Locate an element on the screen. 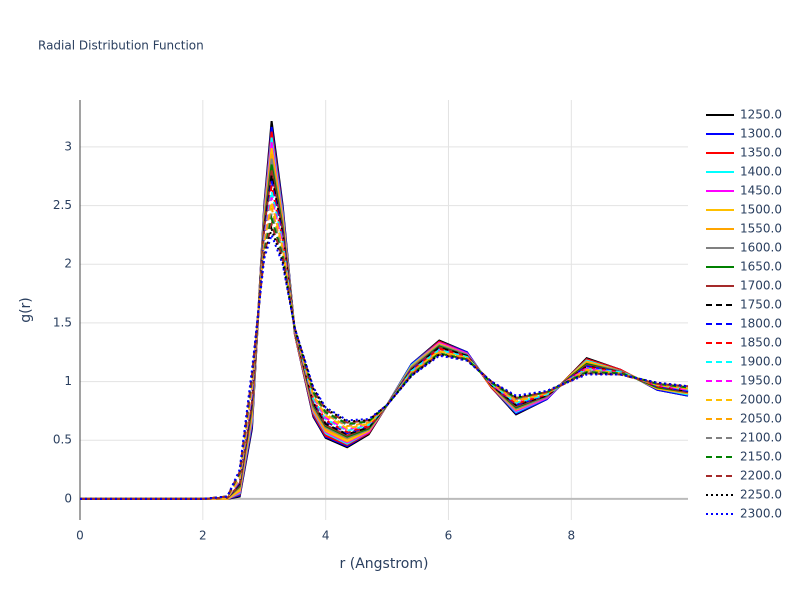 This screenshot has width=800, height=604. legend-label: 1750.0 is located at coordinates (761, 305).